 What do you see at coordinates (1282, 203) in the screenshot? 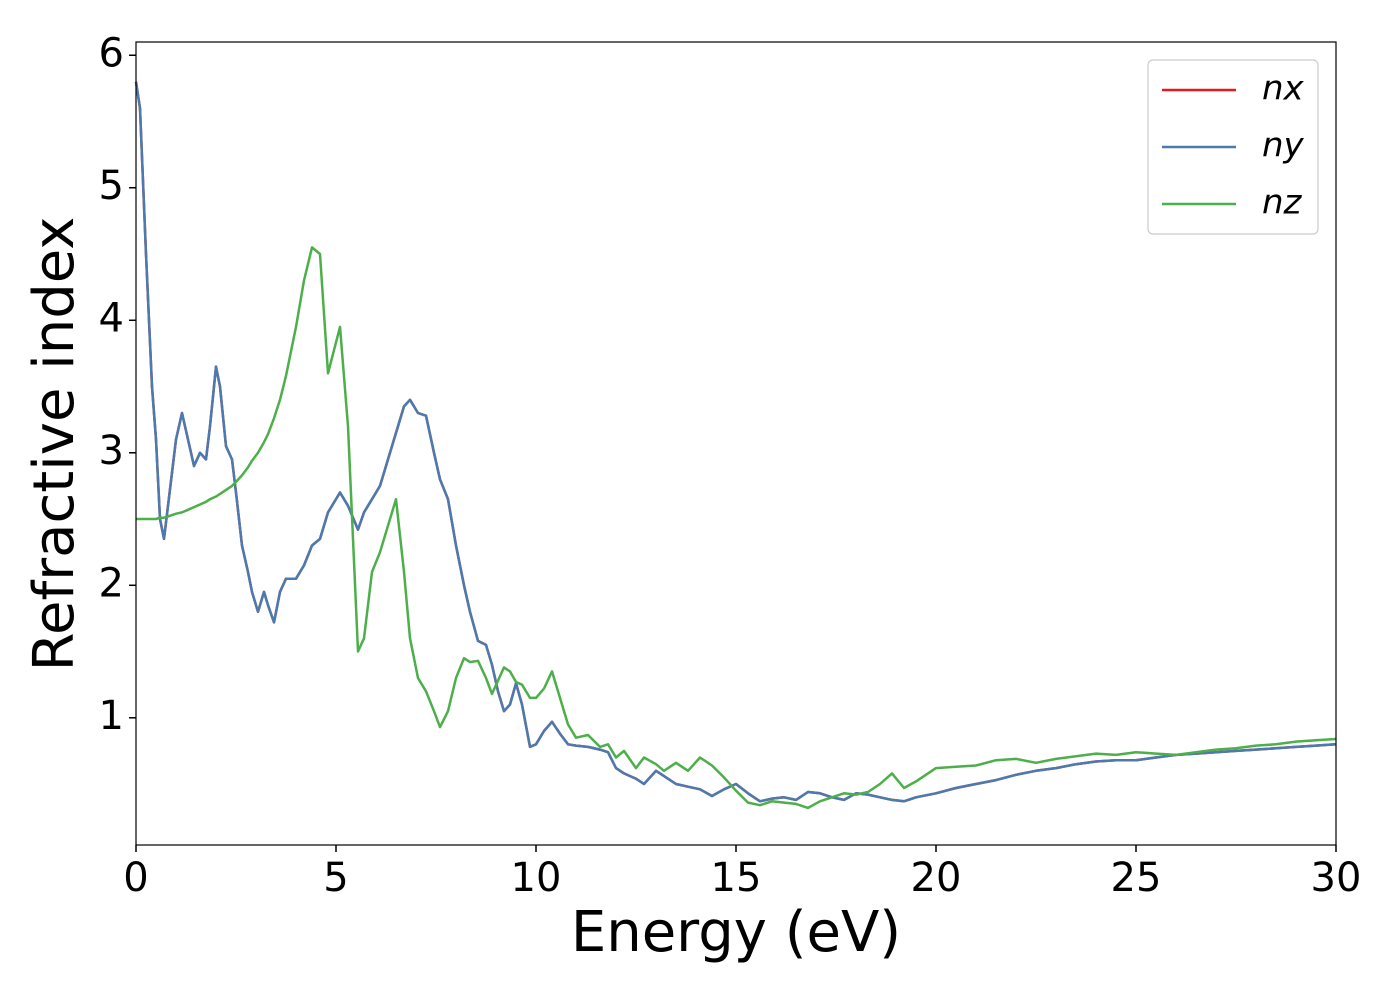
I see `legend-label: nz` at bounding box center [1282, 203].